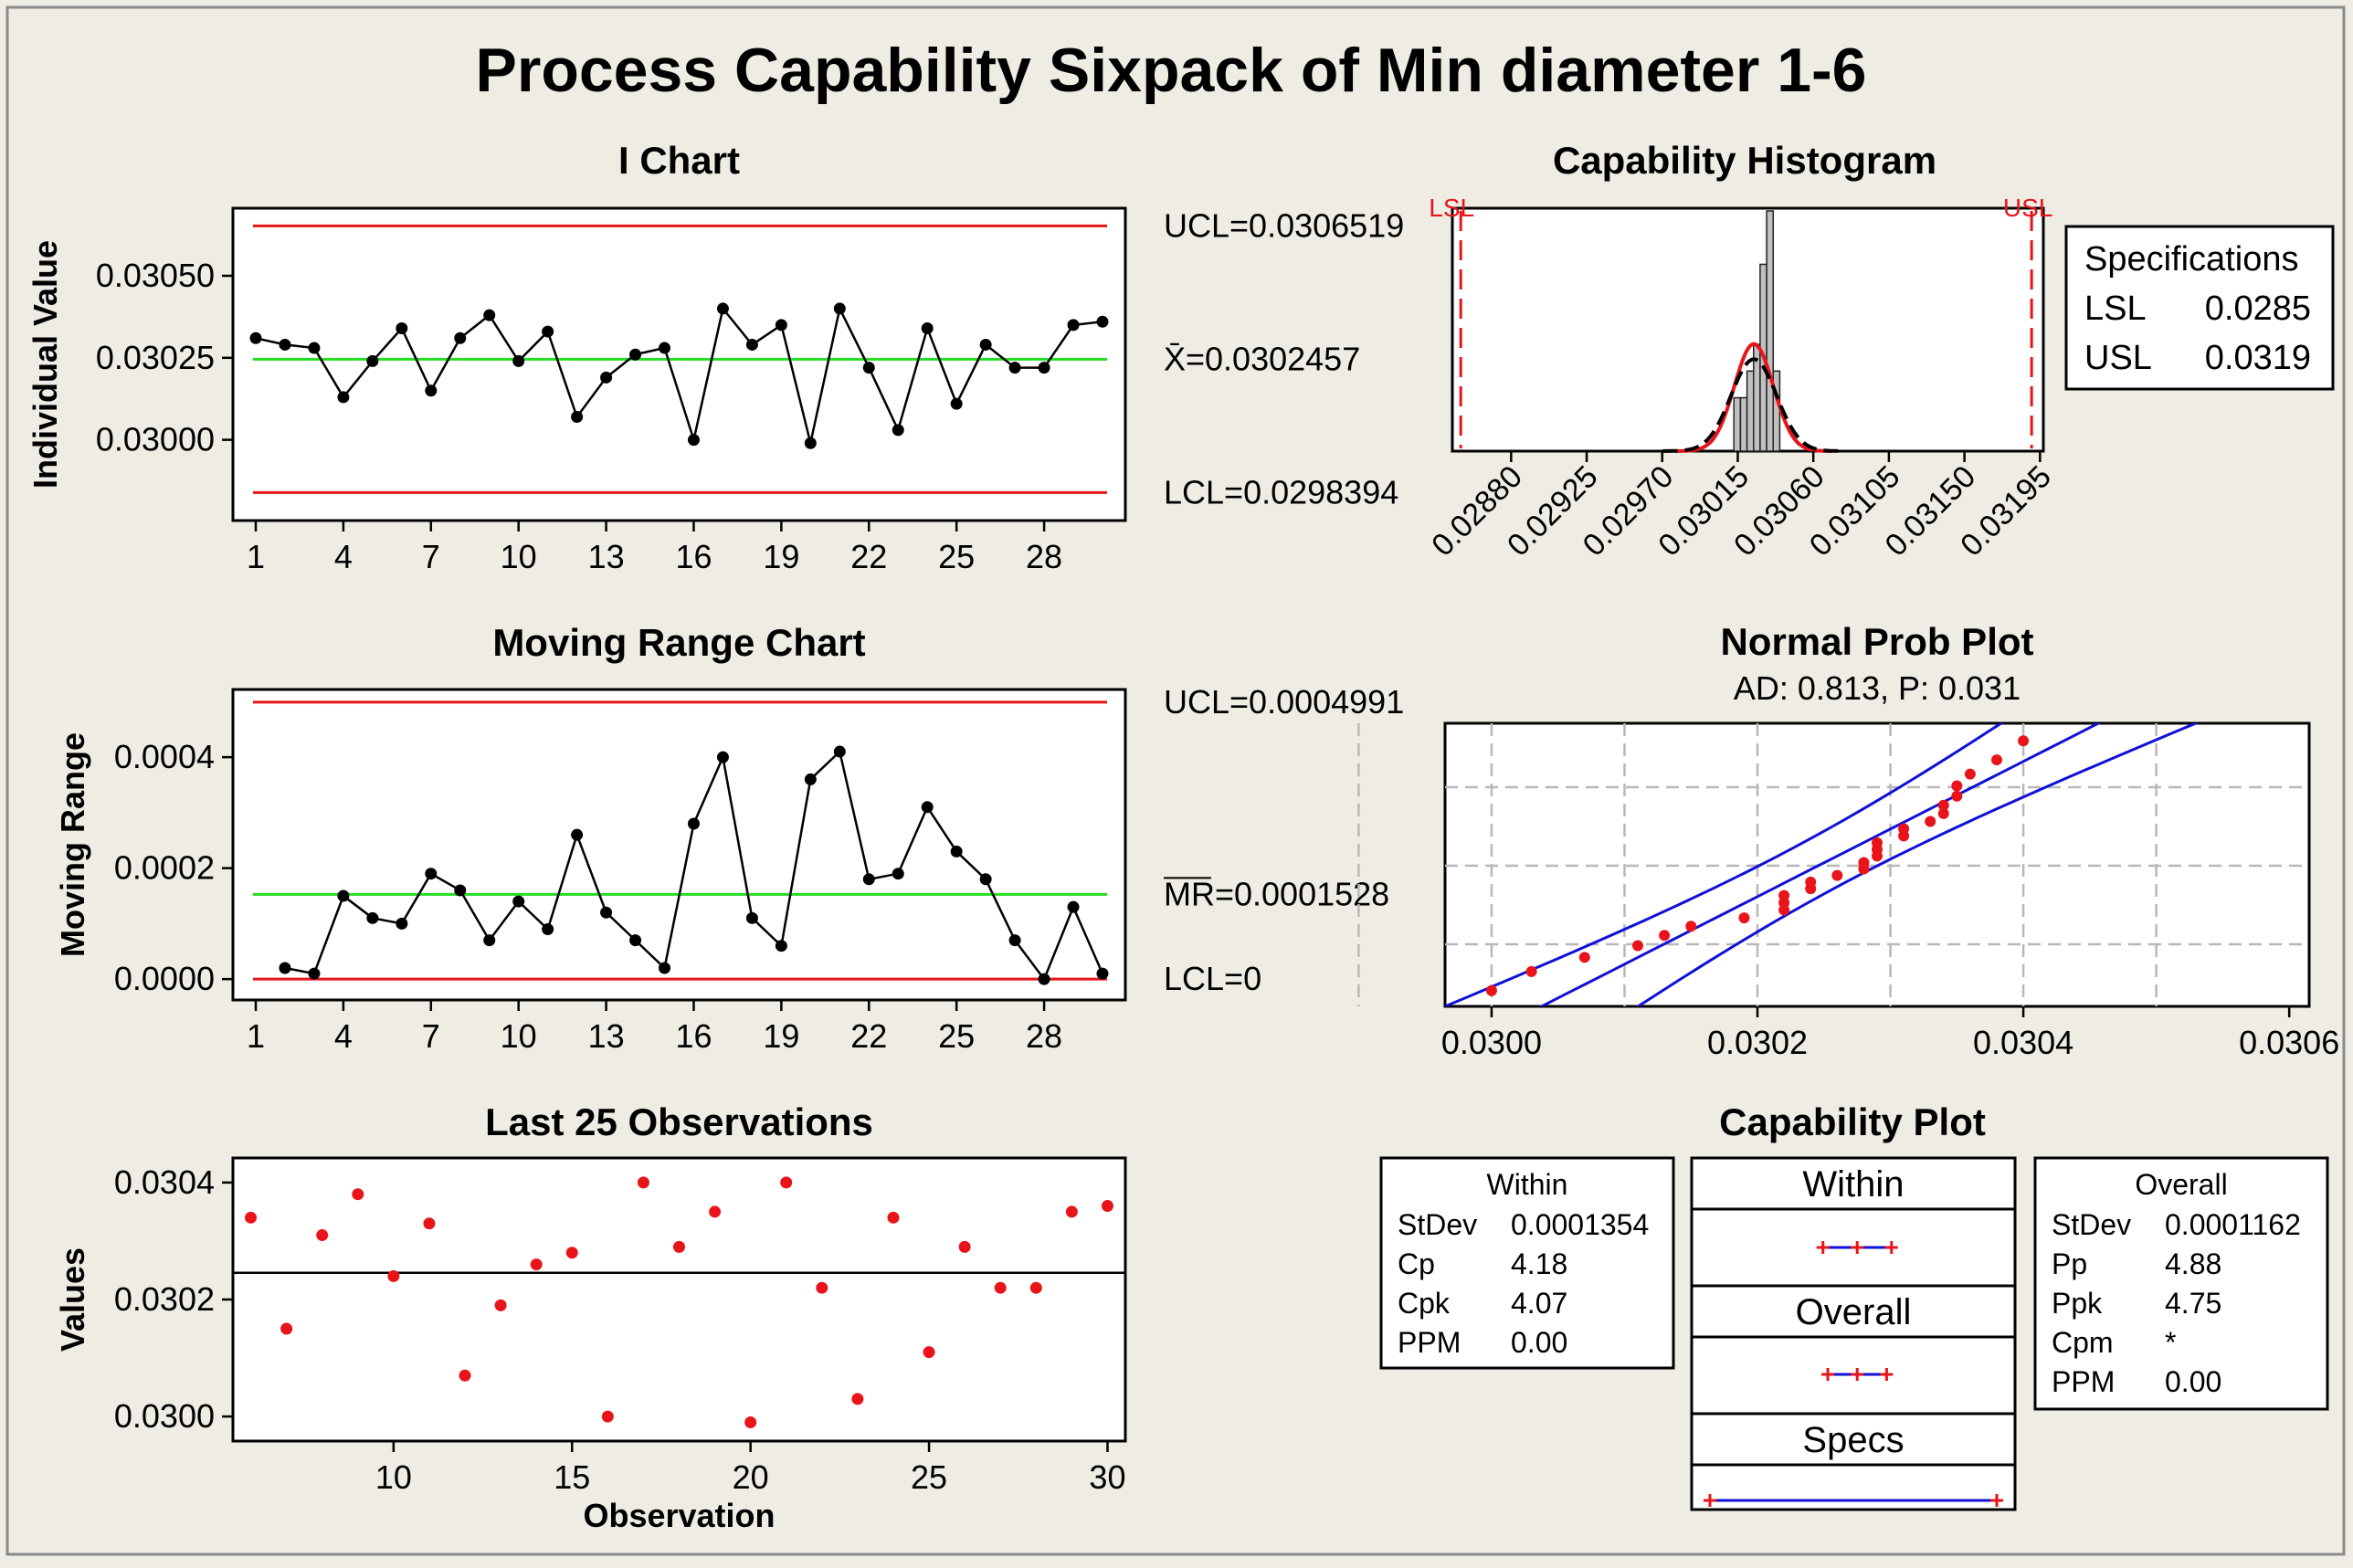  Describe the element at coordinates (1539, 1263) in the screenshot. I see `within-stats-row-value: 4.18` at that location.